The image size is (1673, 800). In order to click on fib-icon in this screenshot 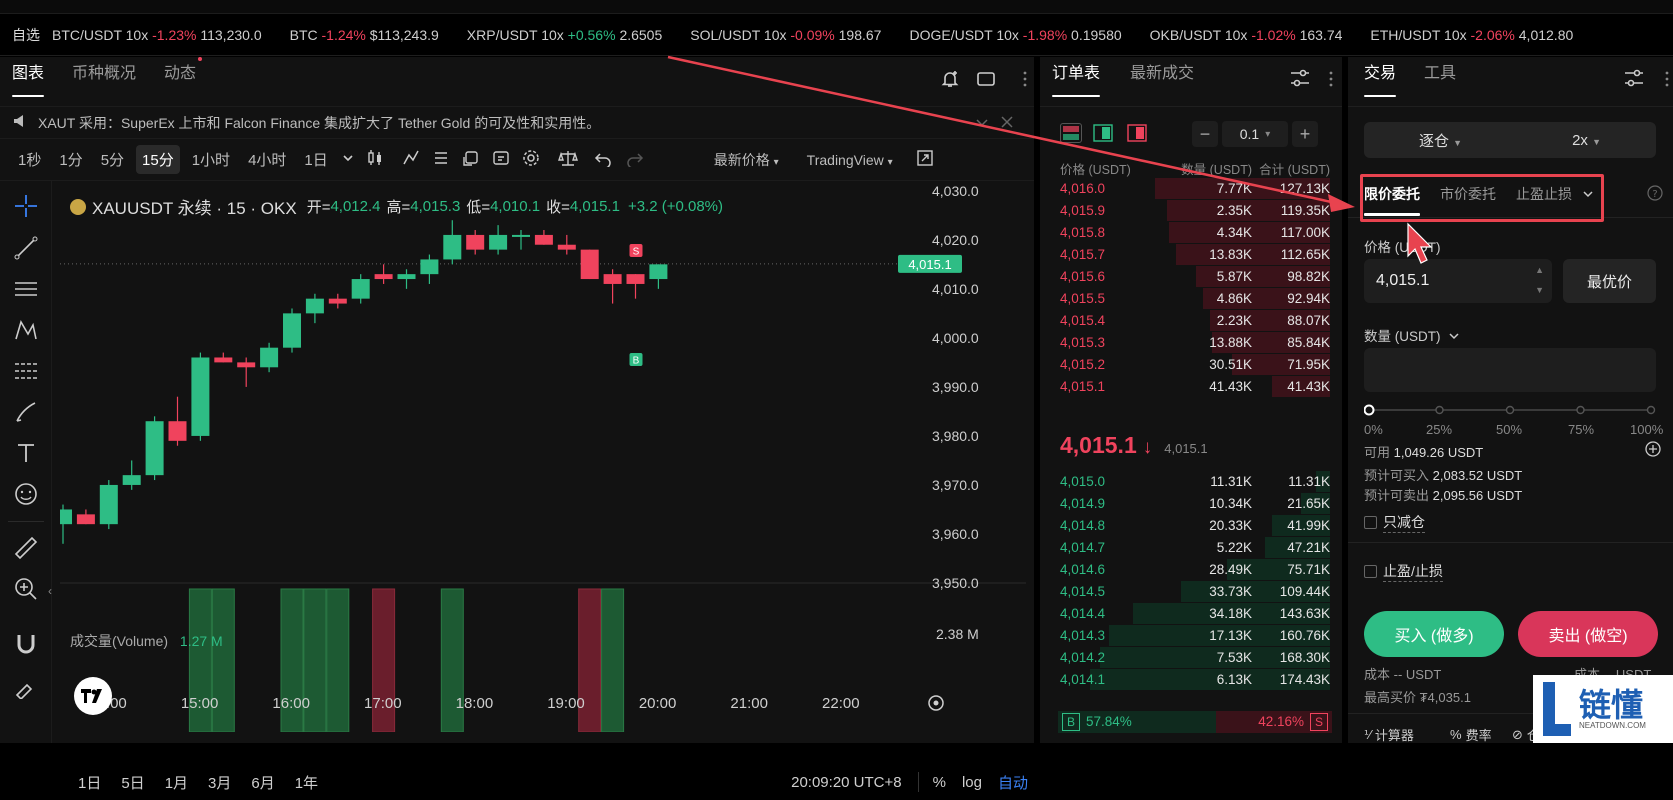, I will do `click(26, 371)`.